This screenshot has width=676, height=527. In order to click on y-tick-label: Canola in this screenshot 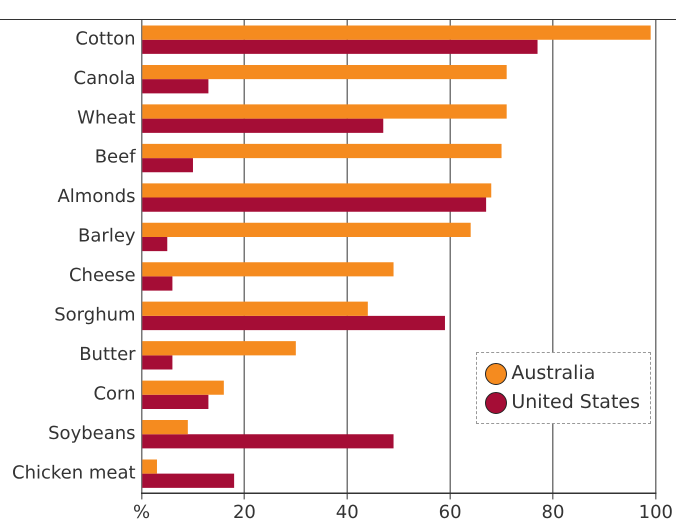, I will do `click(104, 78)`.